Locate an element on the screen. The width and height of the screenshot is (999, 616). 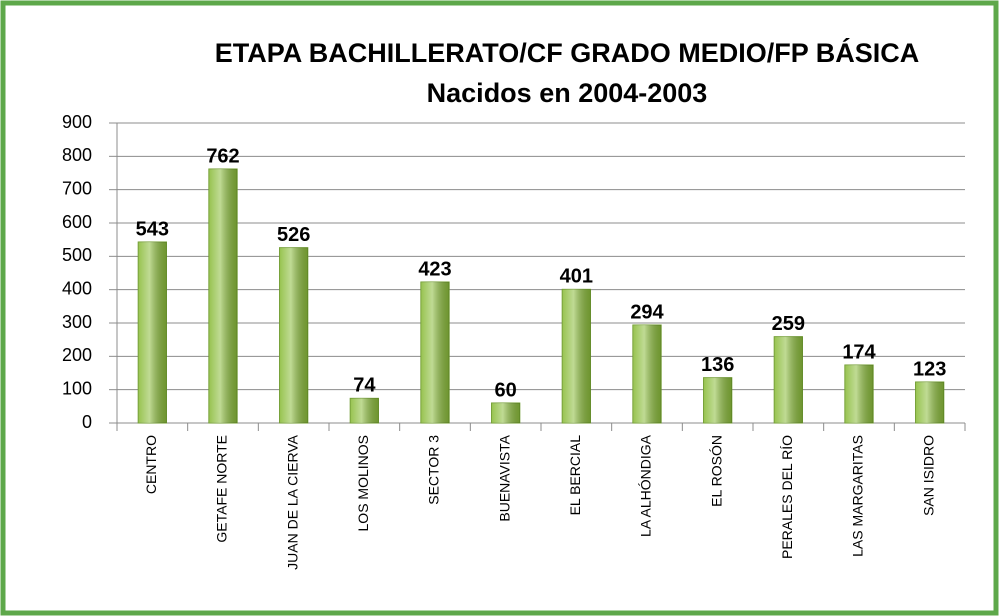
value-label: 259 is located at coordinates (788, 324).